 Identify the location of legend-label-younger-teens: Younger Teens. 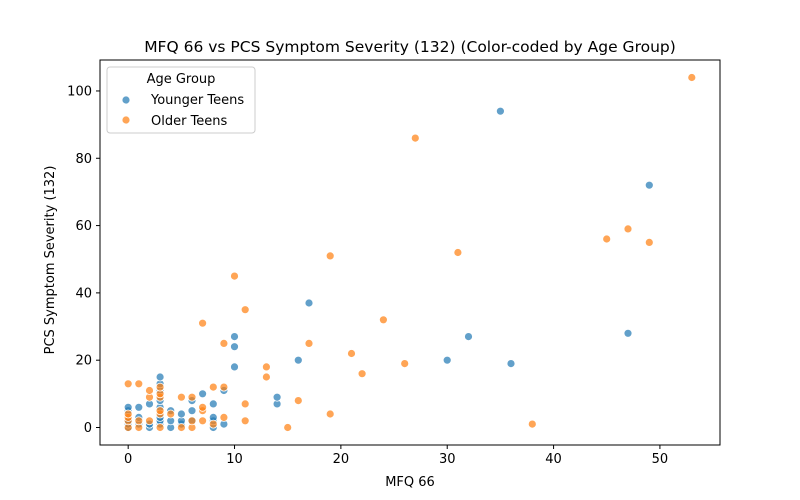
(197, 100).